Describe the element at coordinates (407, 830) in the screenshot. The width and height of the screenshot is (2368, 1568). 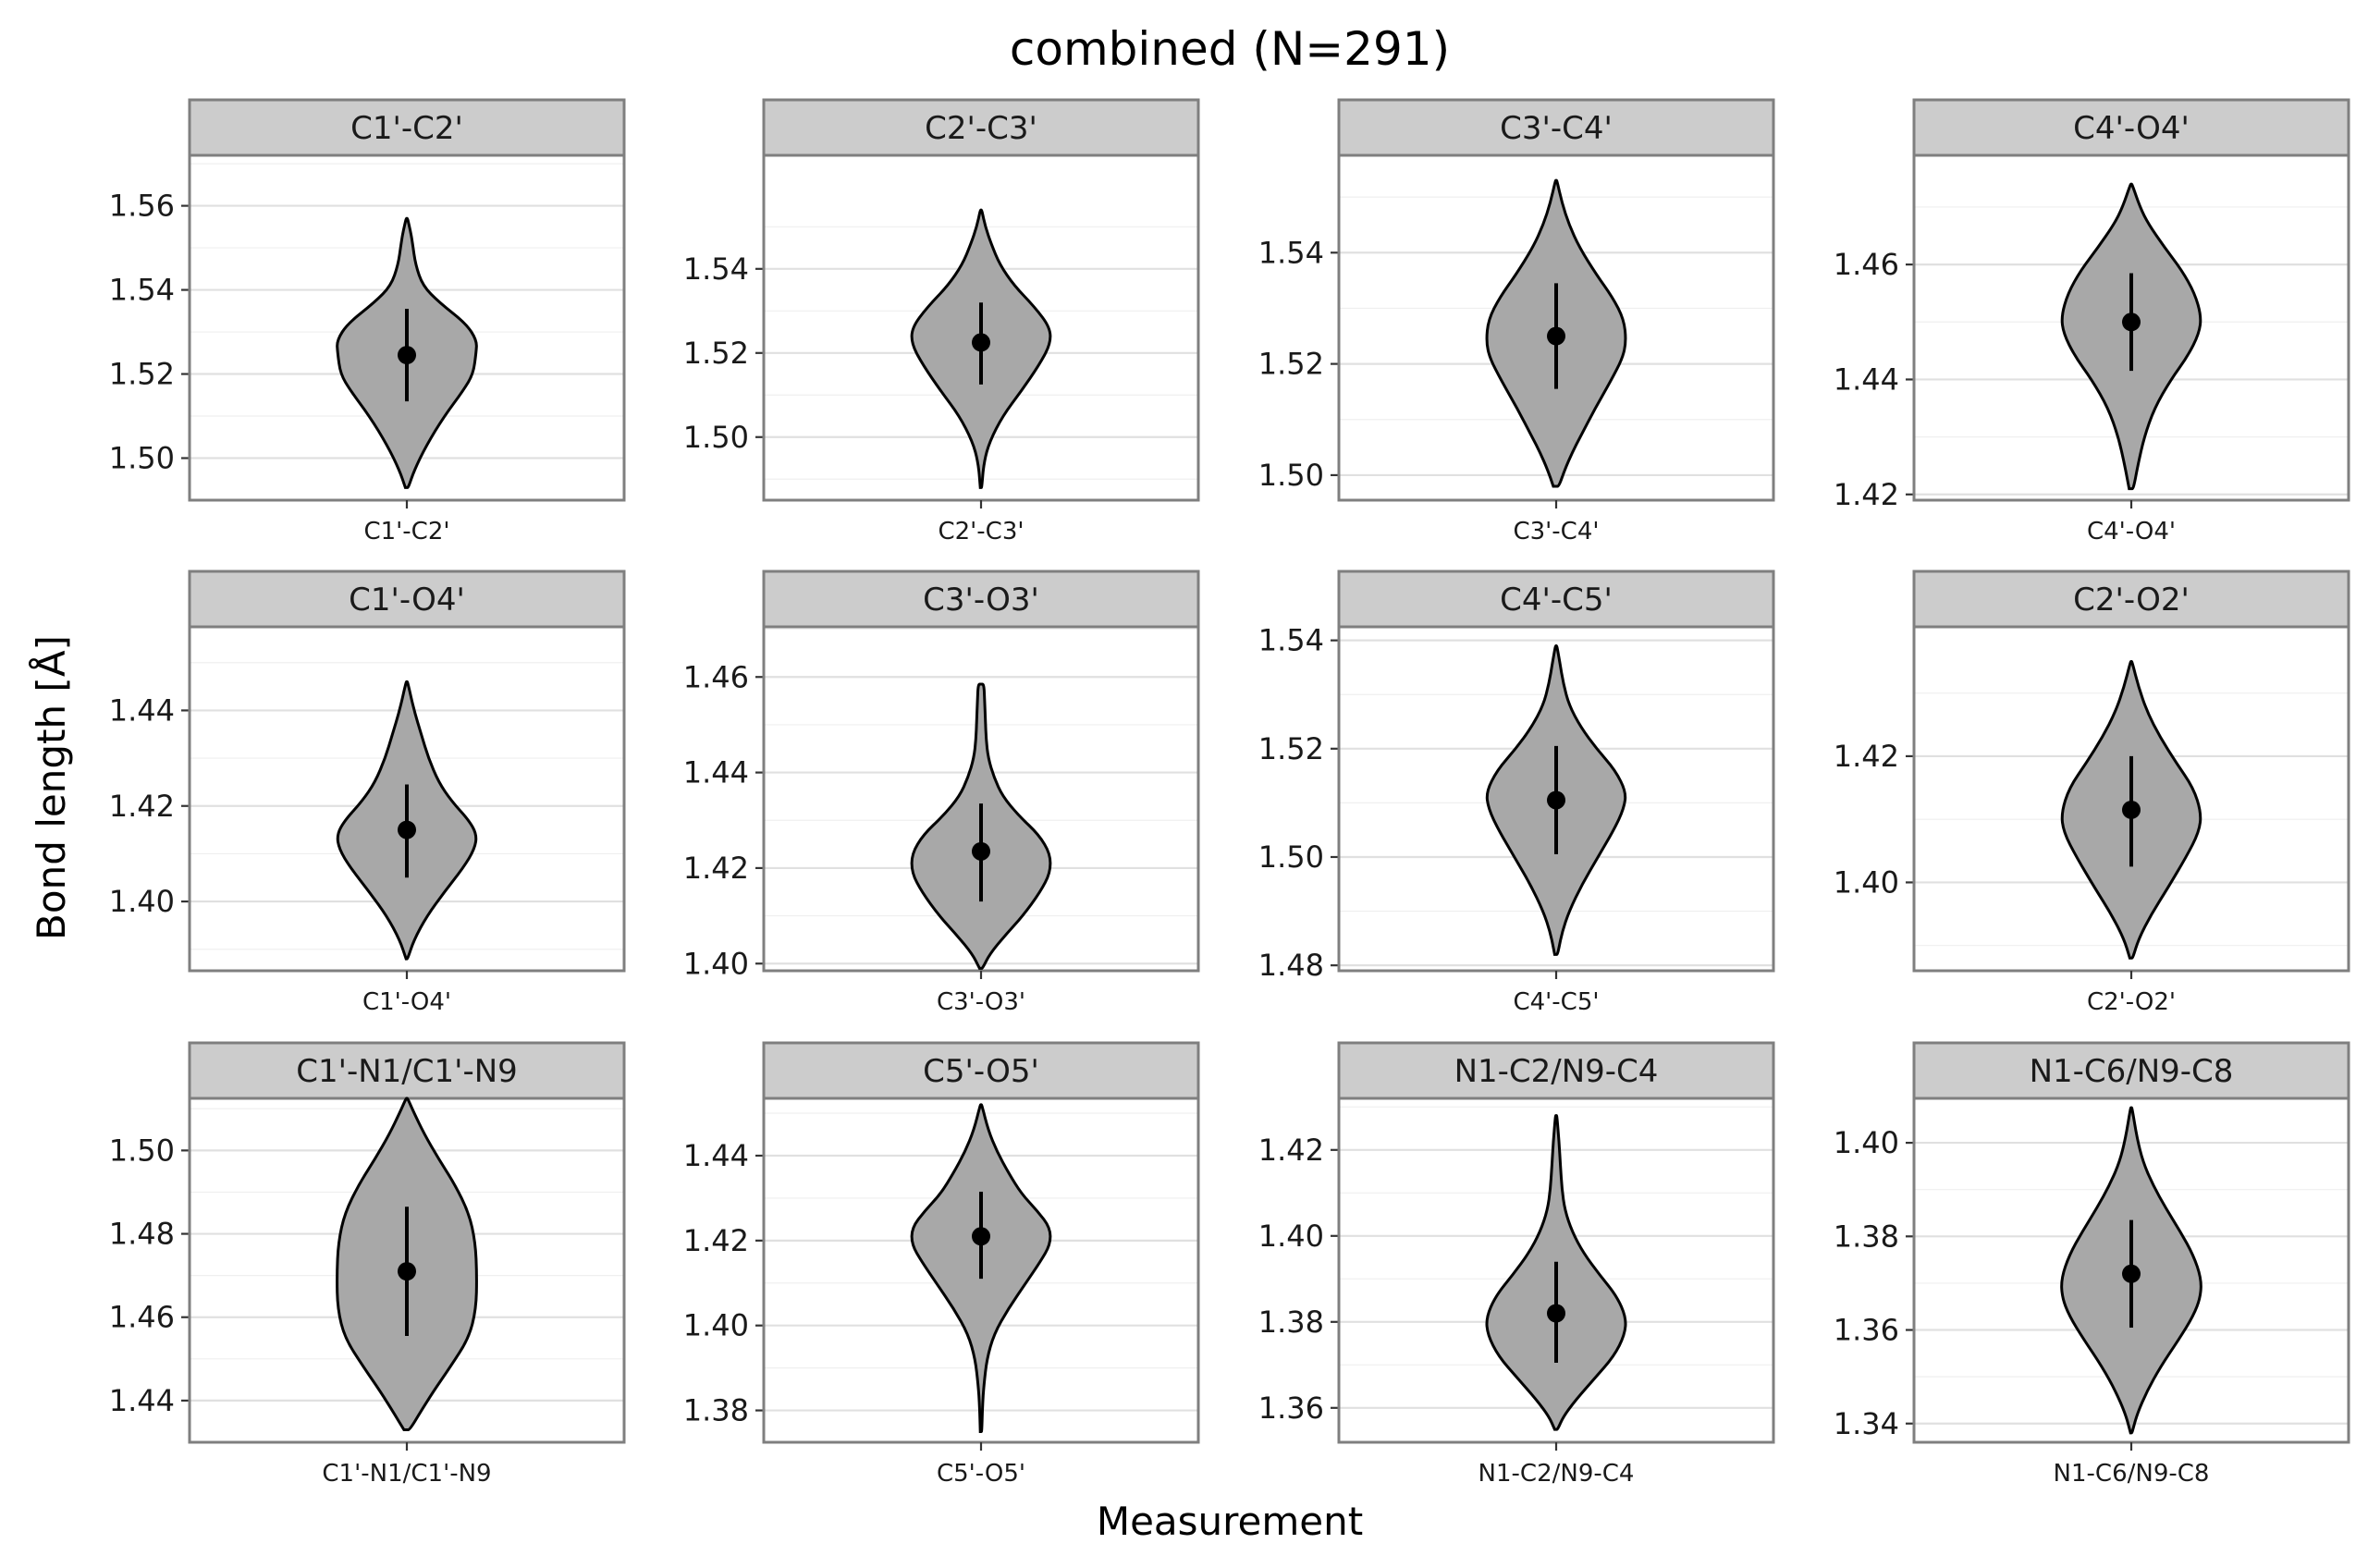
I see `panel-4-mean-point` at that location.